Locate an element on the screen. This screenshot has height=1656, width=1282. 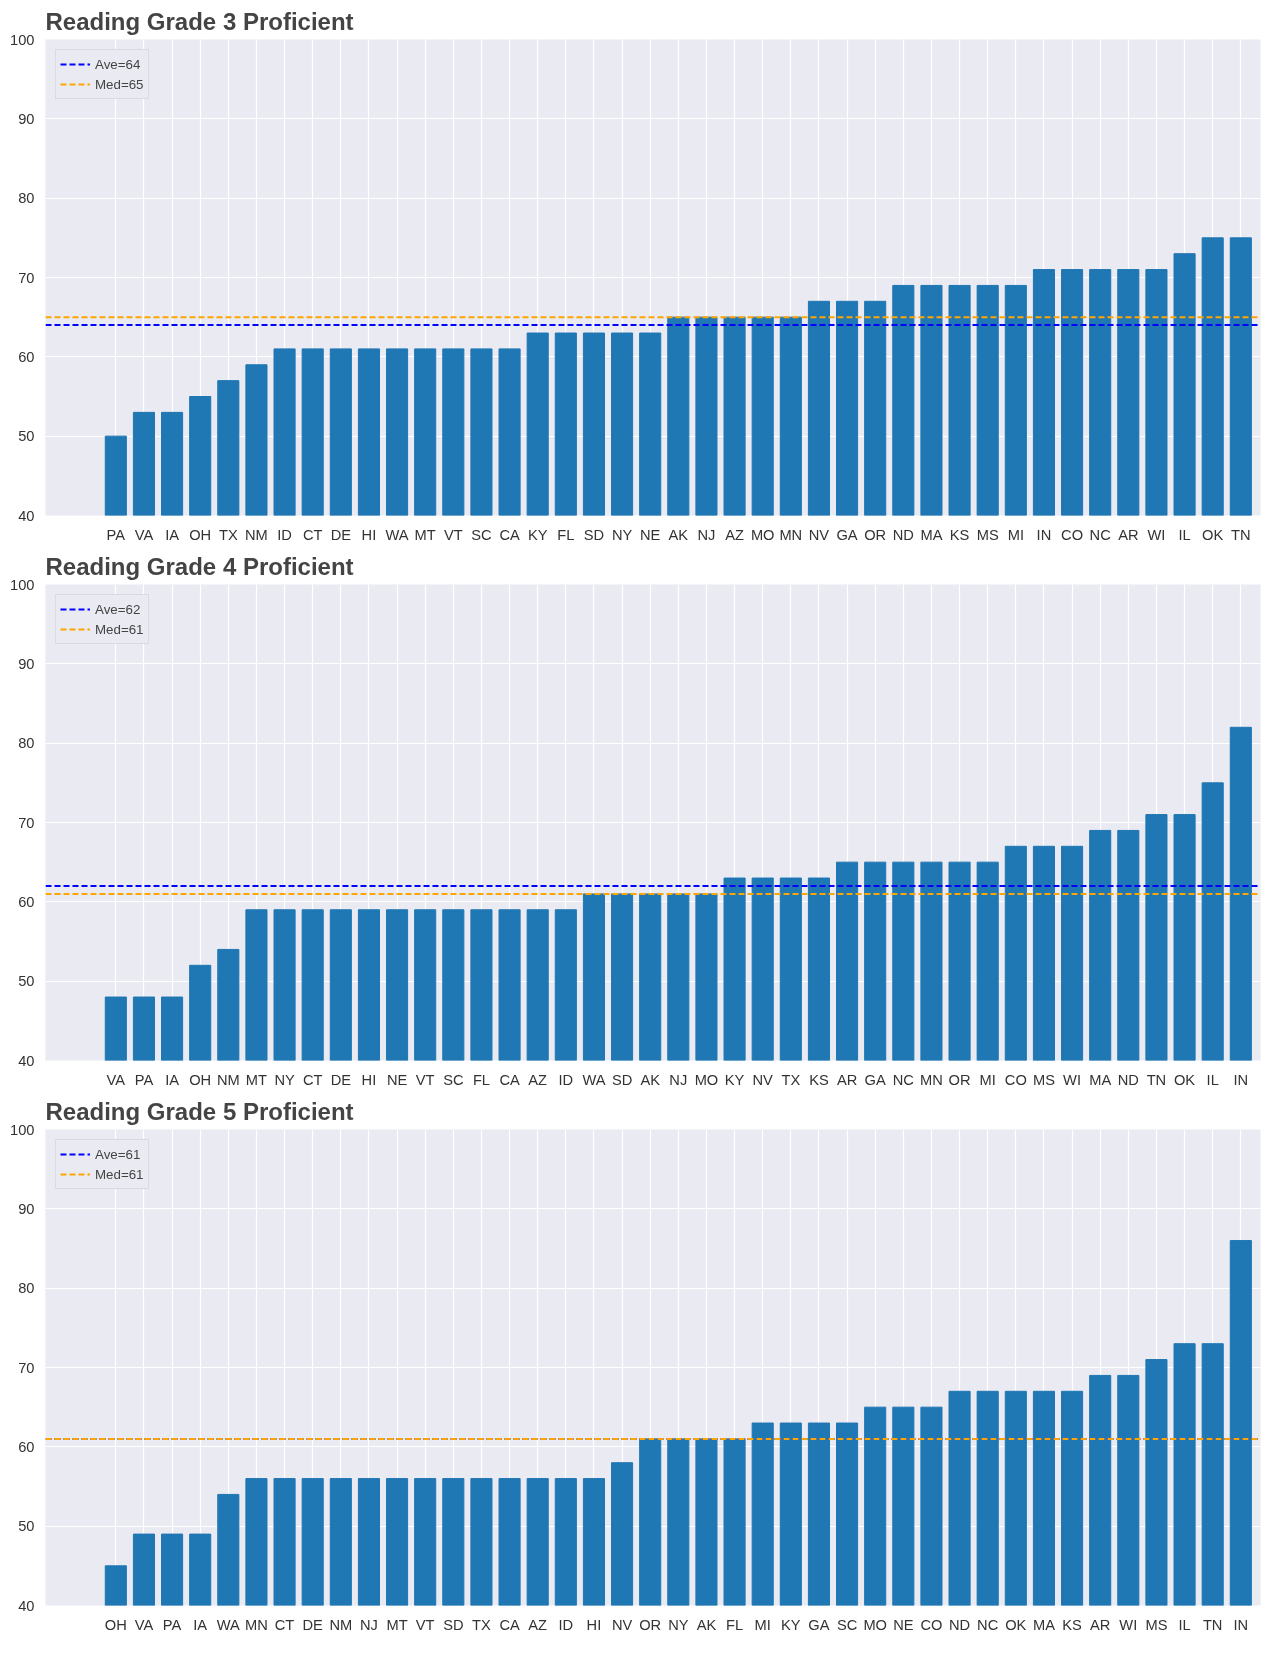
x-tick-label: IN is located at coordinates (1241, 1624).